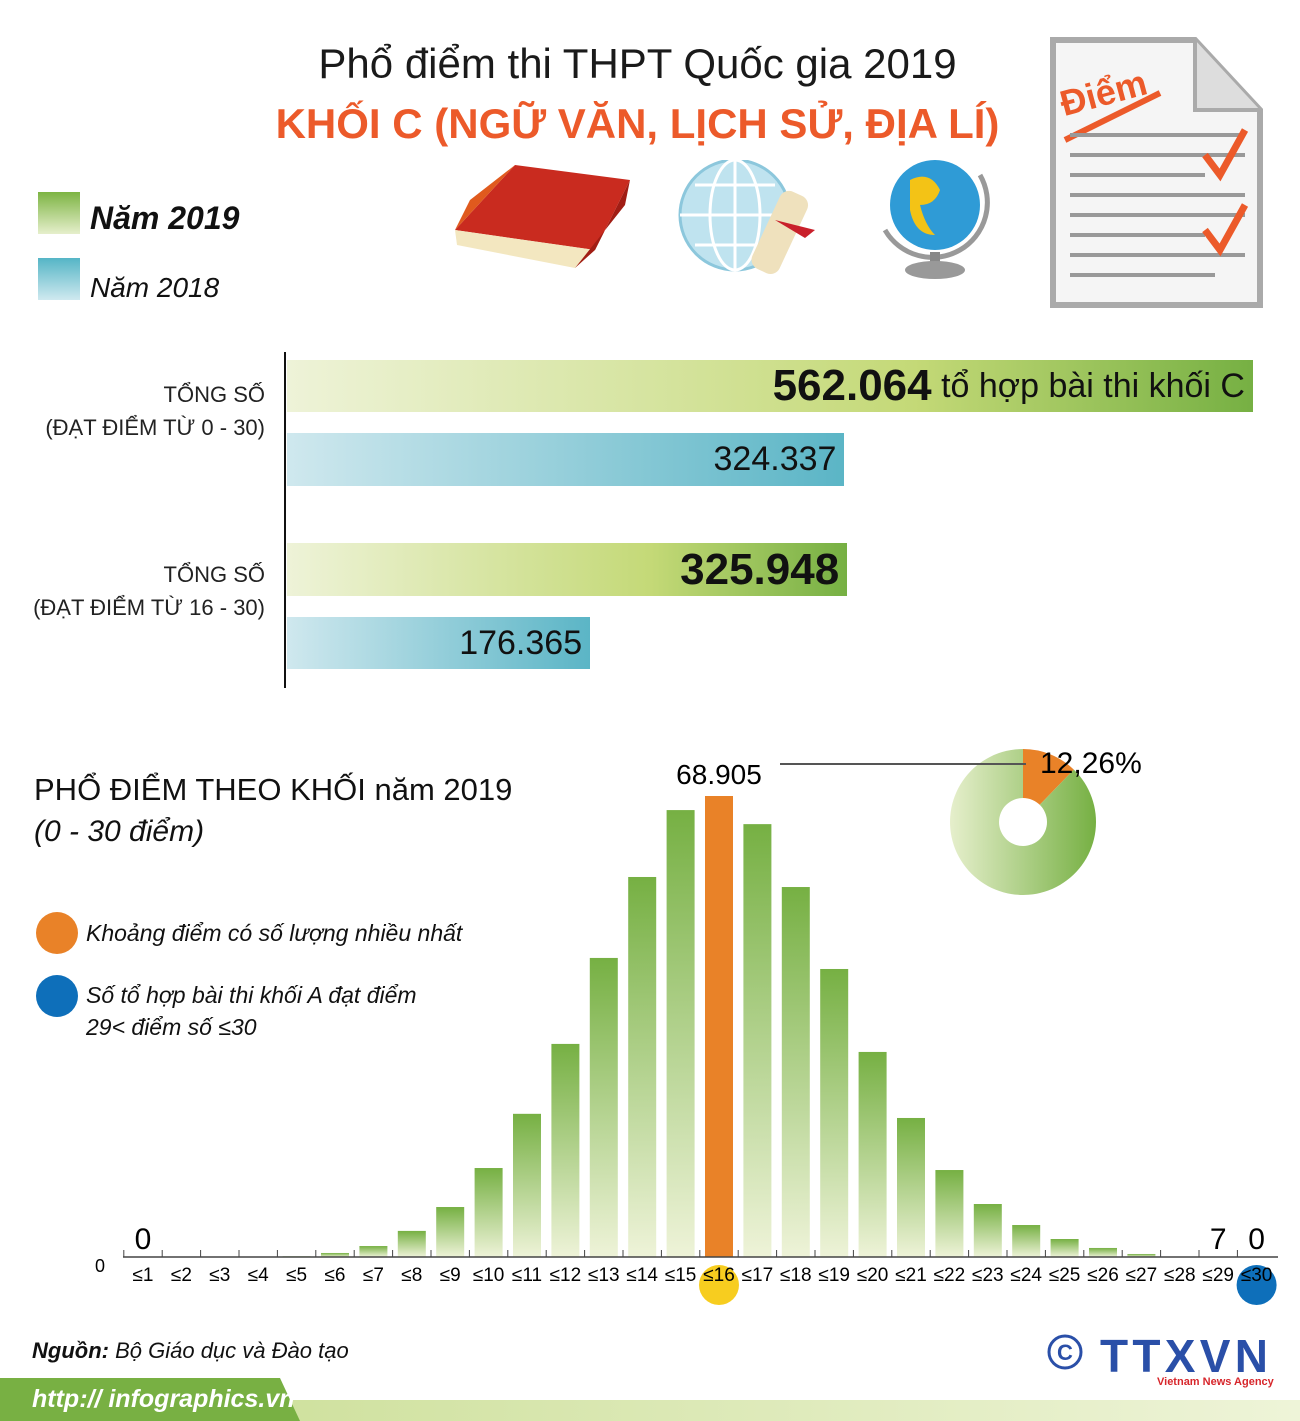 This screenshot has height=1421, width=1300. Describe the element at coordinates (1216, 1382) in the screenshot. I see `logo-subtext: Vietnam News Agency` at that location.